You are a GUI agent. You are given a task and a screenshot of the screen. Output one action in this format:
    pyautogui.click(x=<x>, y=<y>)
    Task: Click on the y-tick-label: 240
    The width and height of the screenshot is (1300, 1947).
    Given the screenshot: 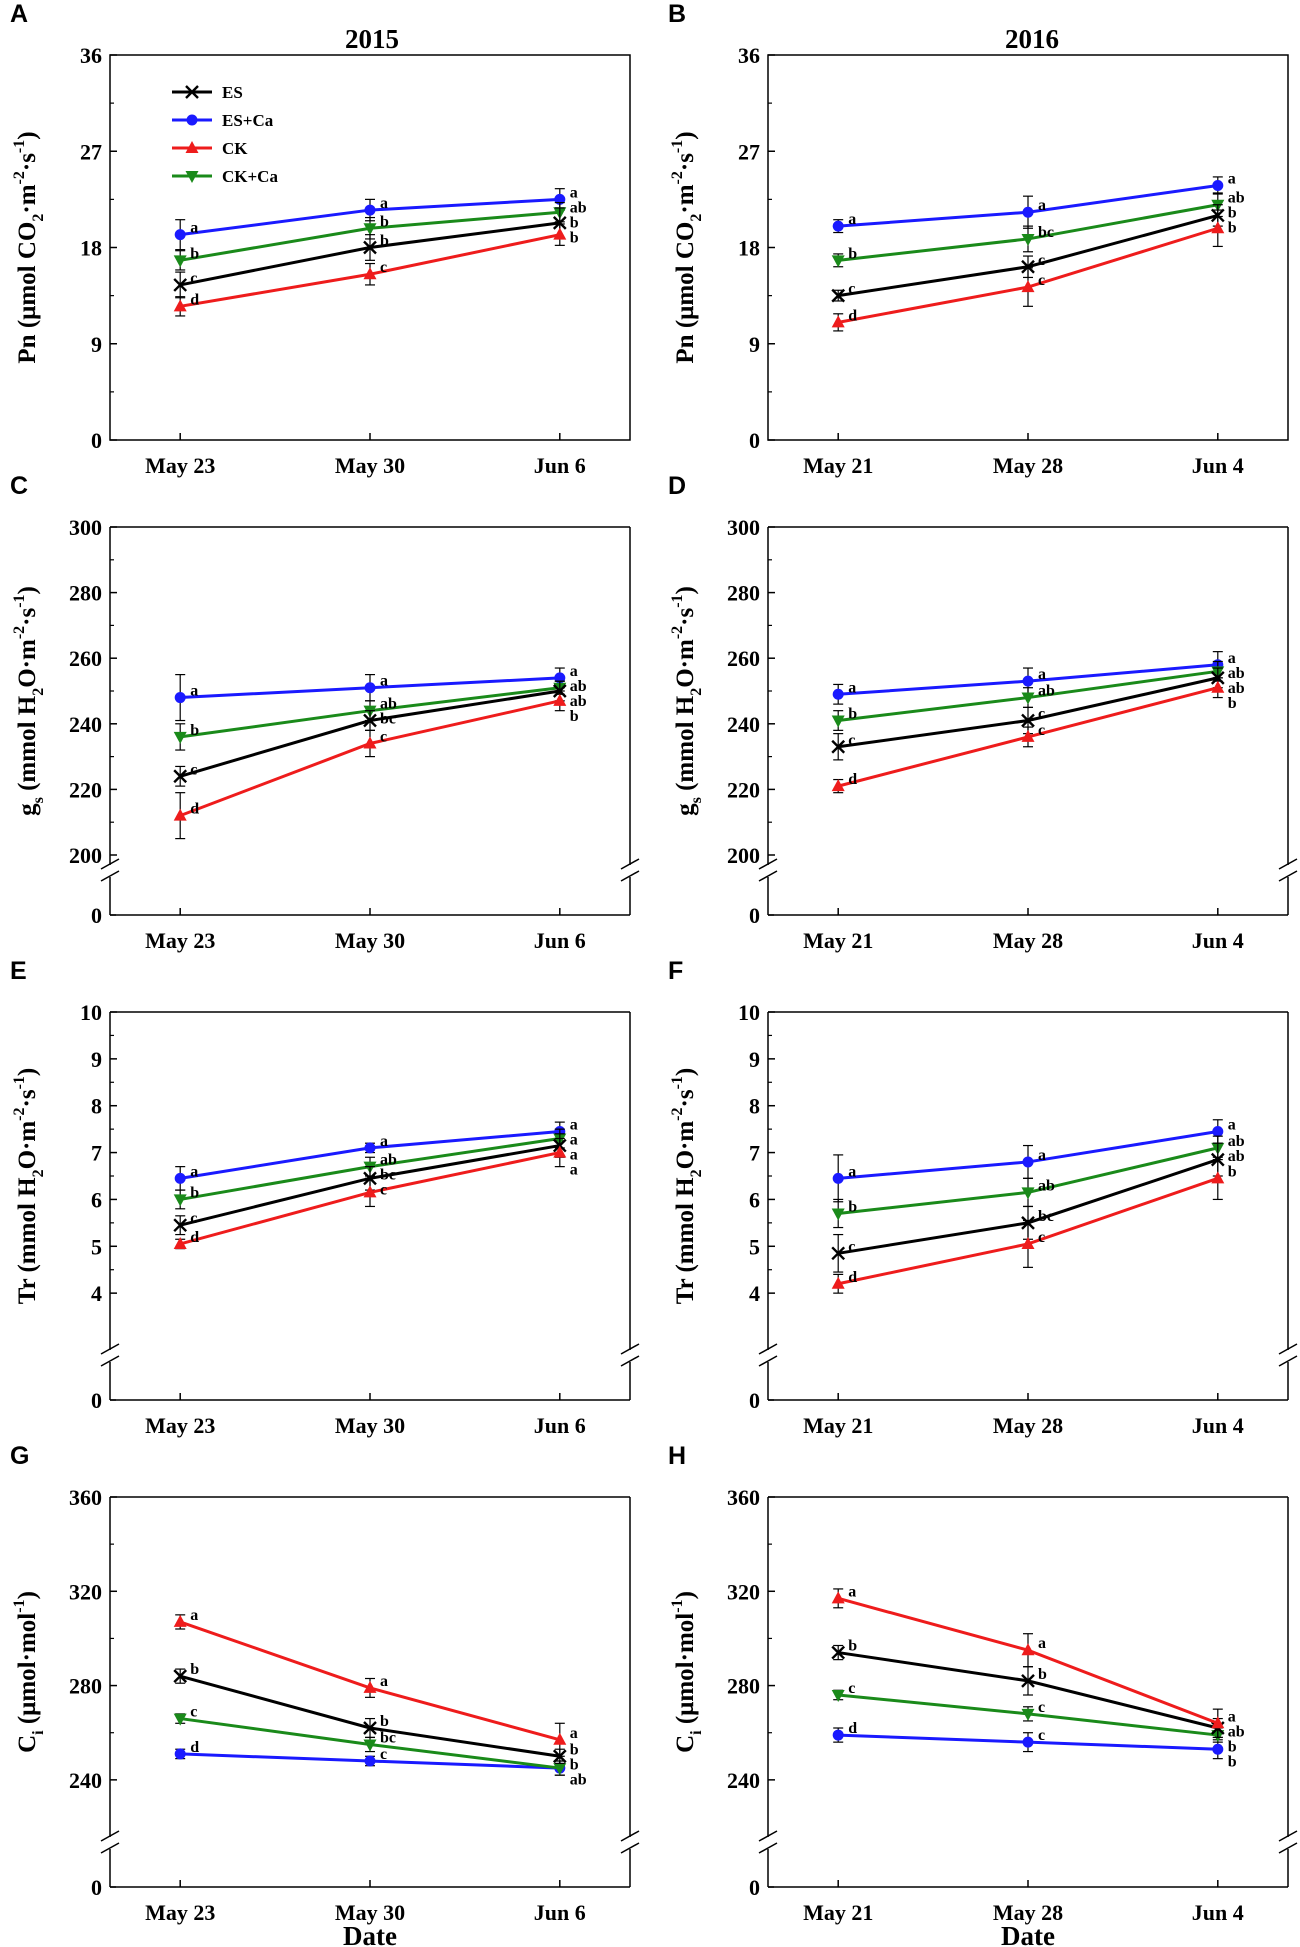 What is the action you would take?
    pyautogui.click(x=85, y=724)
    